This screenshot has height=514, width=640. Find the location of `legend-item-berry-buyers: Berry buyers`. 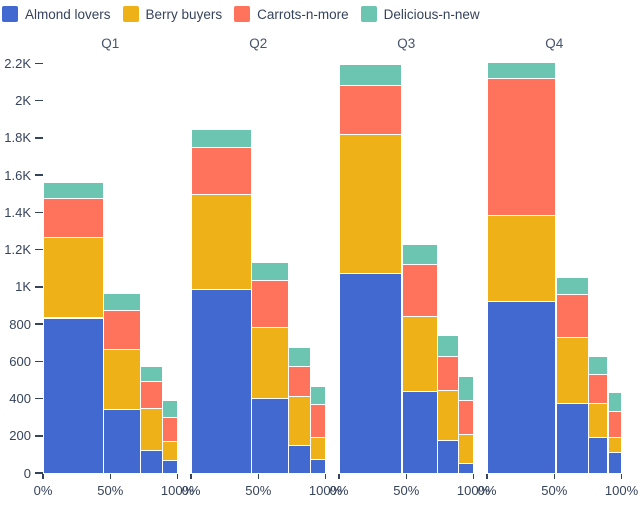

legend-item-berry-buyers: Berry buyers is located at coordinates (172, 14).